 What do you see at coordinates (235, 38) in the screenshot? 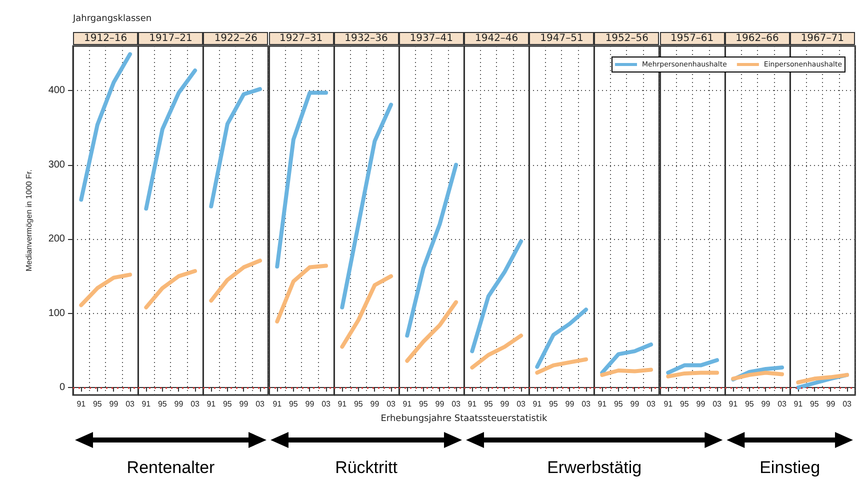
I see `chart-title: 1922–26` at bounding box center [235, 38].